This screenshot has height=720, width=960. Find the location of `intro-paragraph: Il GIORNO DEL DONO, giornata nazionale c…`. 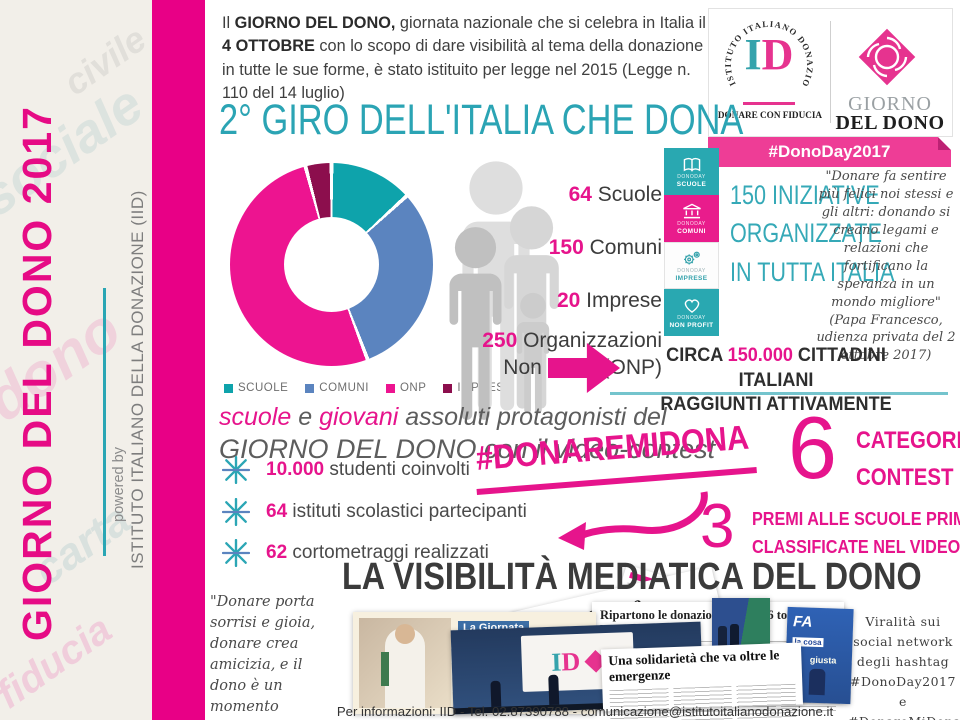

intro-paragraph: Il GIORNO DEL DONO, giornata nazionale c… is located at coordinates (464, 58).